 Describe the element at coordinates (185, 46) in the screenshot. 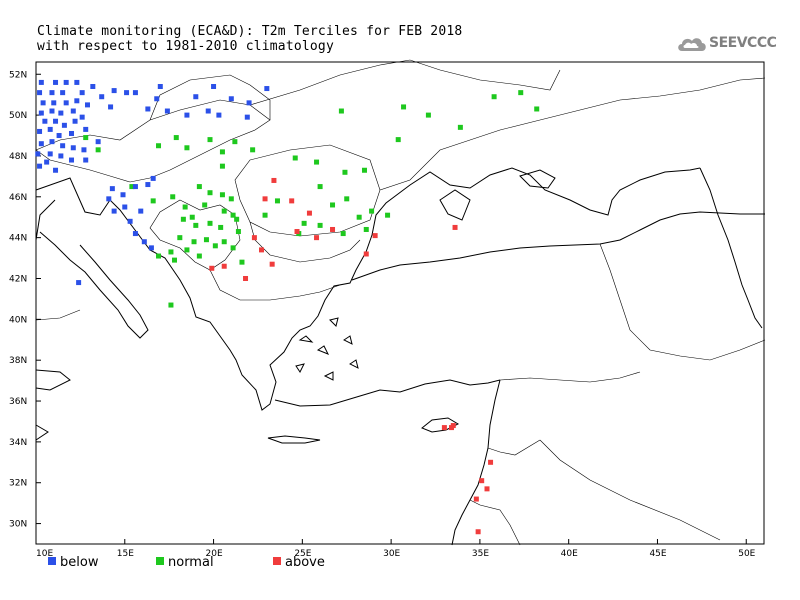

I see `map-subtitle: with respect to 1981-2010 climatology` at that location.